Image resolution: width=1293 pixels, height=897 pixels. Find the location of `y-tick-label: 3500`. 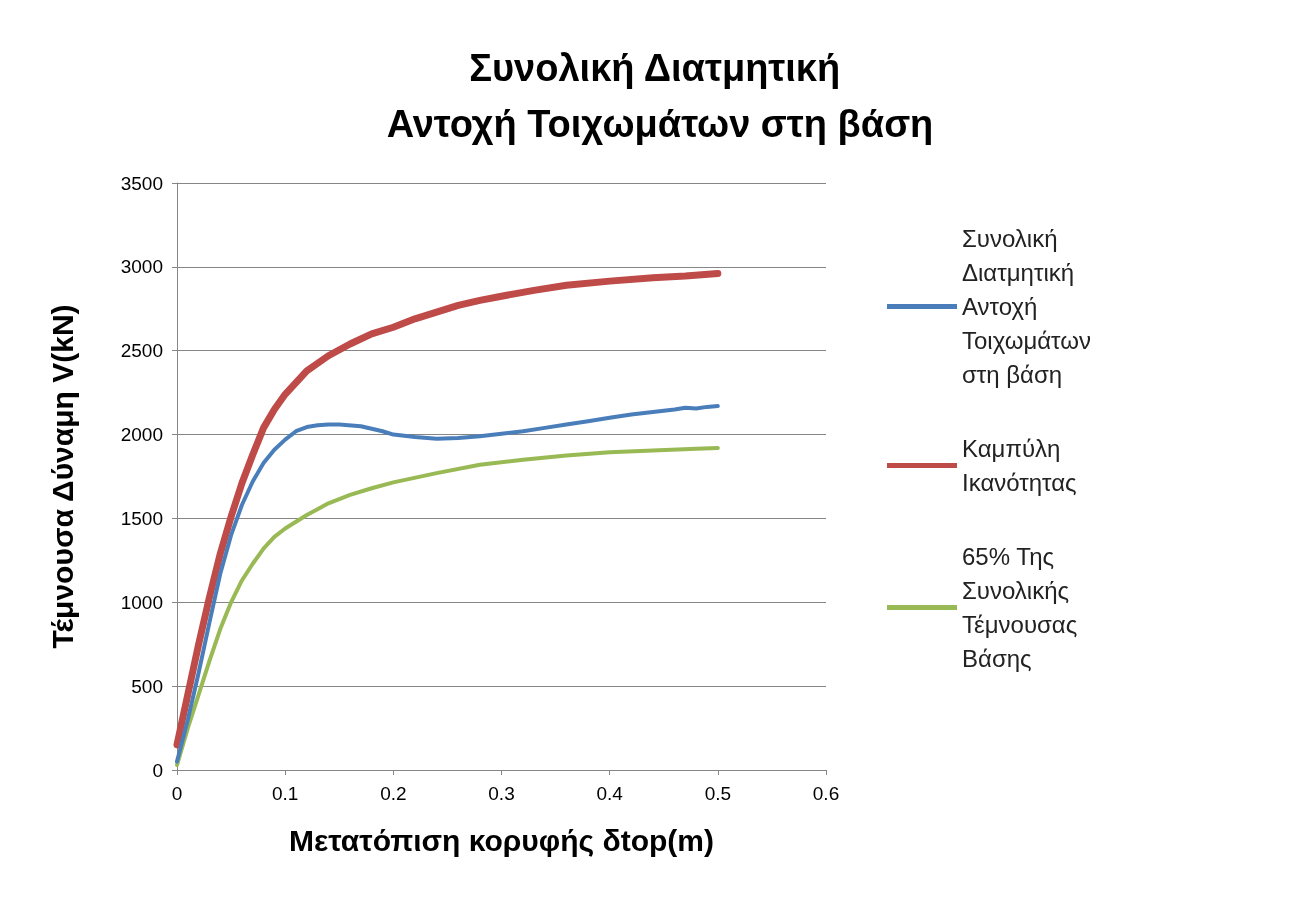

y-tick-label: 3500 is located at coordinates (141, 183).